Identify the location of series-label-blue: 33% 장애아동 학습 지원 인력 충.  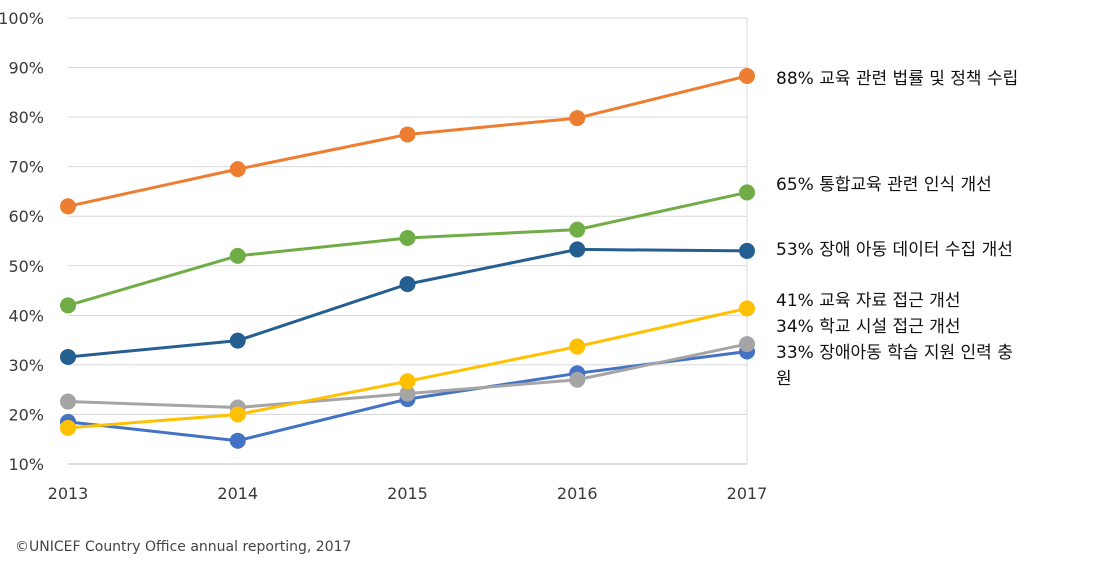
(894, 353).